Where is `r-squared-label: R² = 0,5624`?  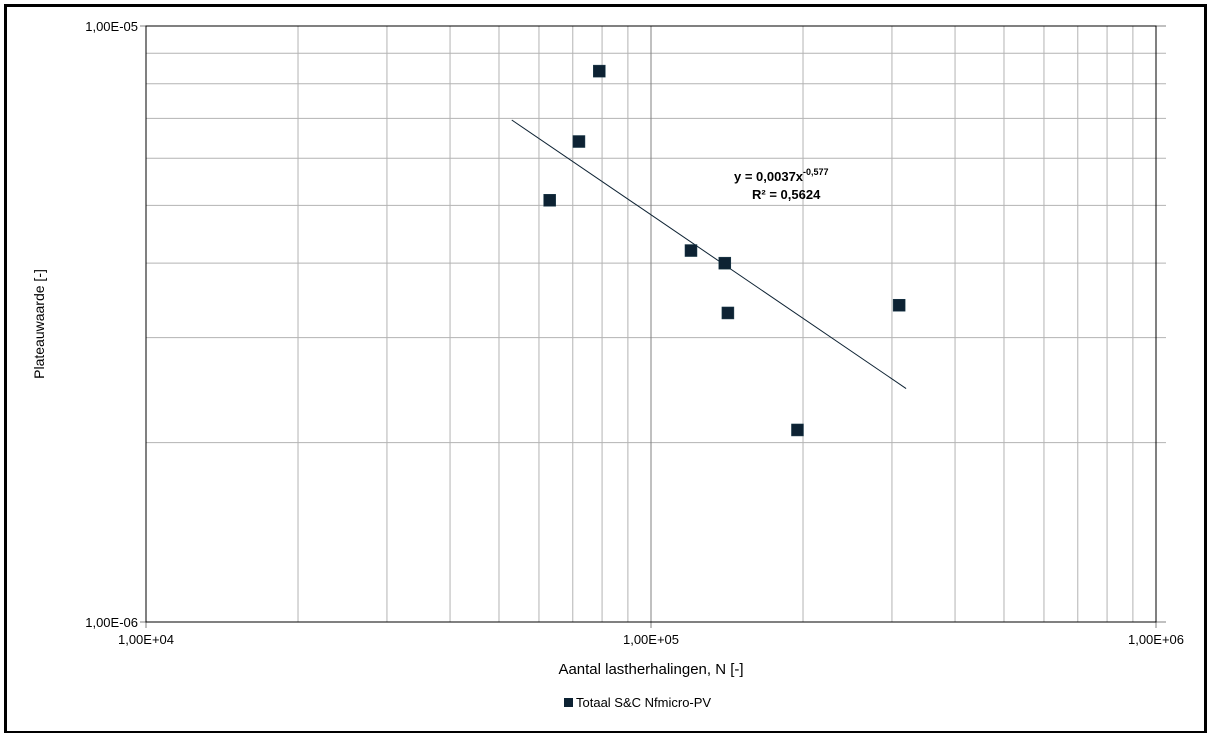
r-squared-label: R² = 0,5624 is located at coordinates (786, 194).